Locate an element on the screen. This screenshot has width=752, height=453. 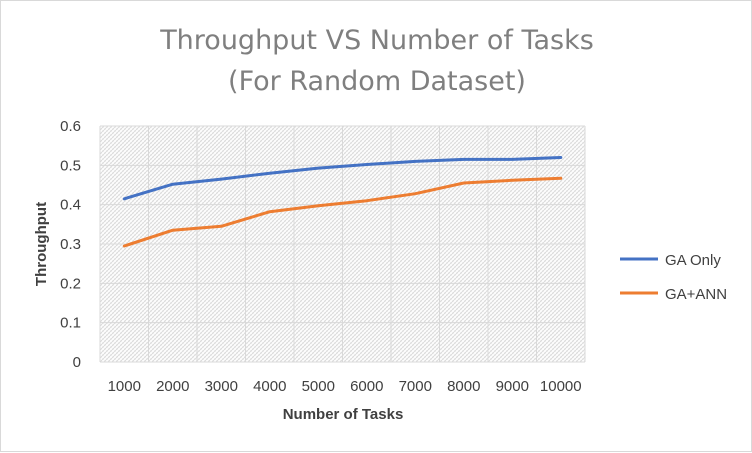
y-tick-labels: 0 0.1 0.2 0.3 0.4 0.5 0.6 is located at coordinates (70, 244).